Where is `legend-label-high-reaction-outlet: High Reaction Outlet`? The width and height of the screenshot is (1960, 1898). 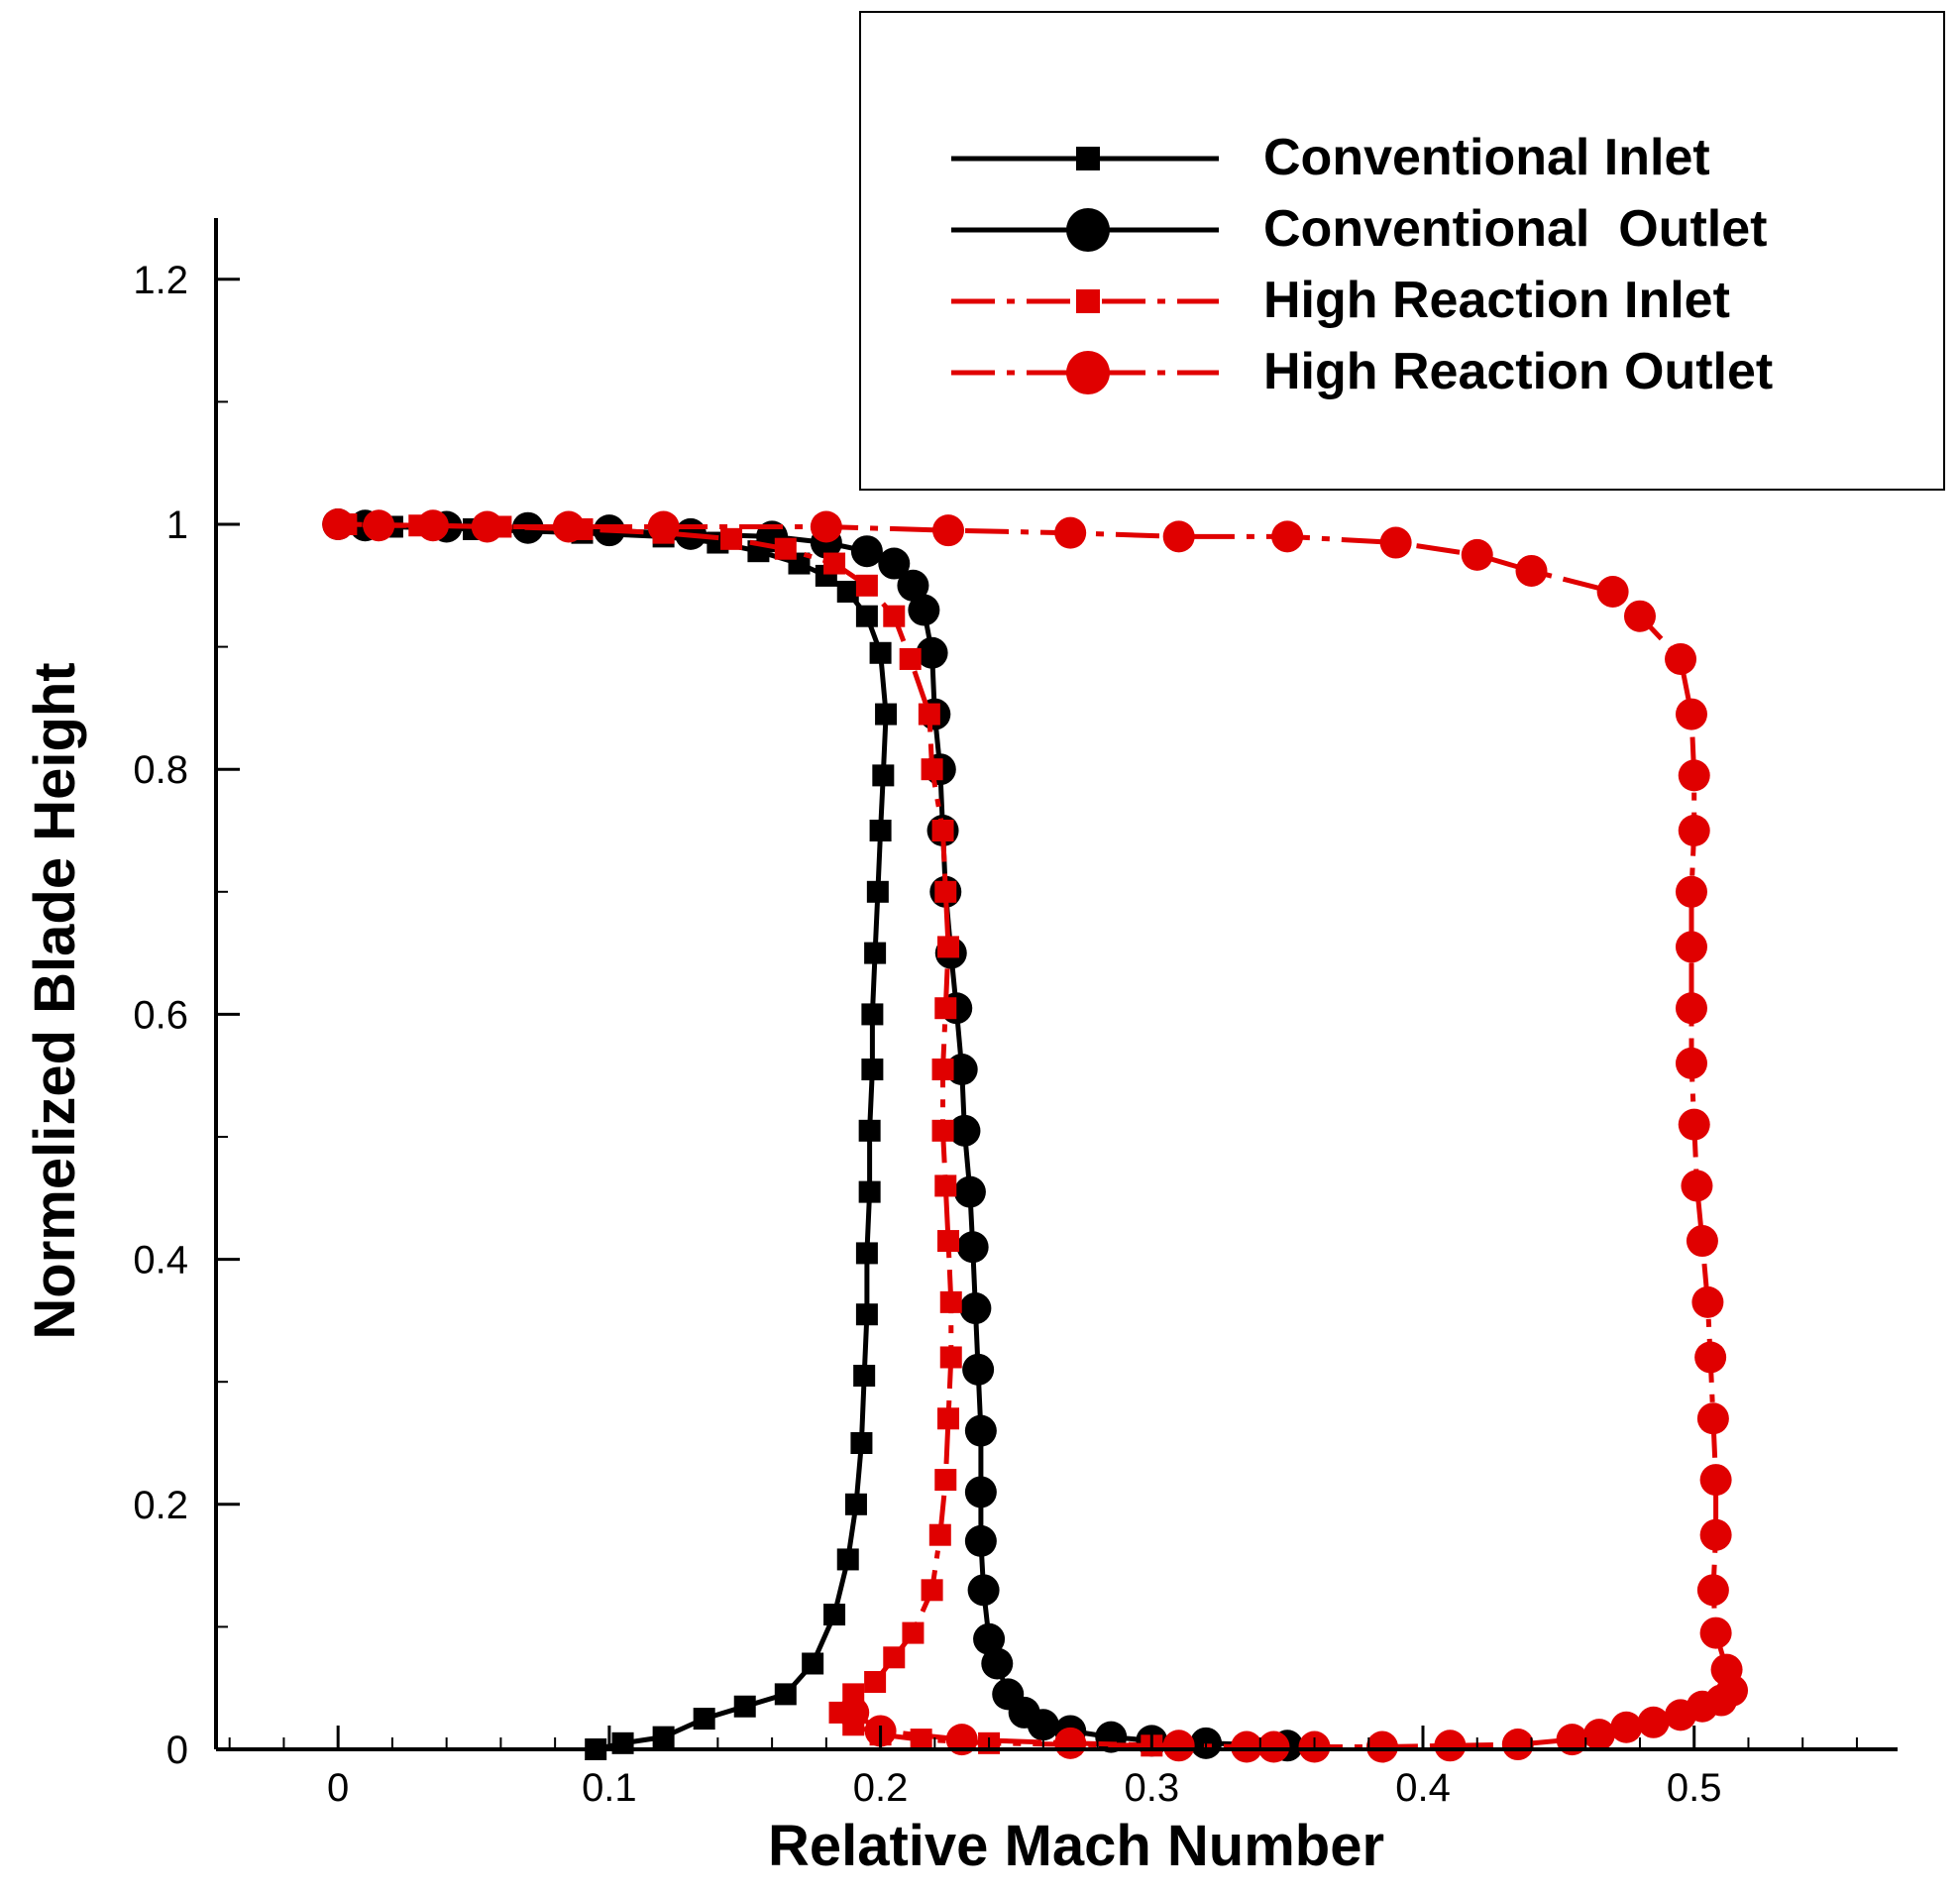
legend-label-high-reaction-outlet: High Reaction Outlet is located at coordinates (1518, 371).